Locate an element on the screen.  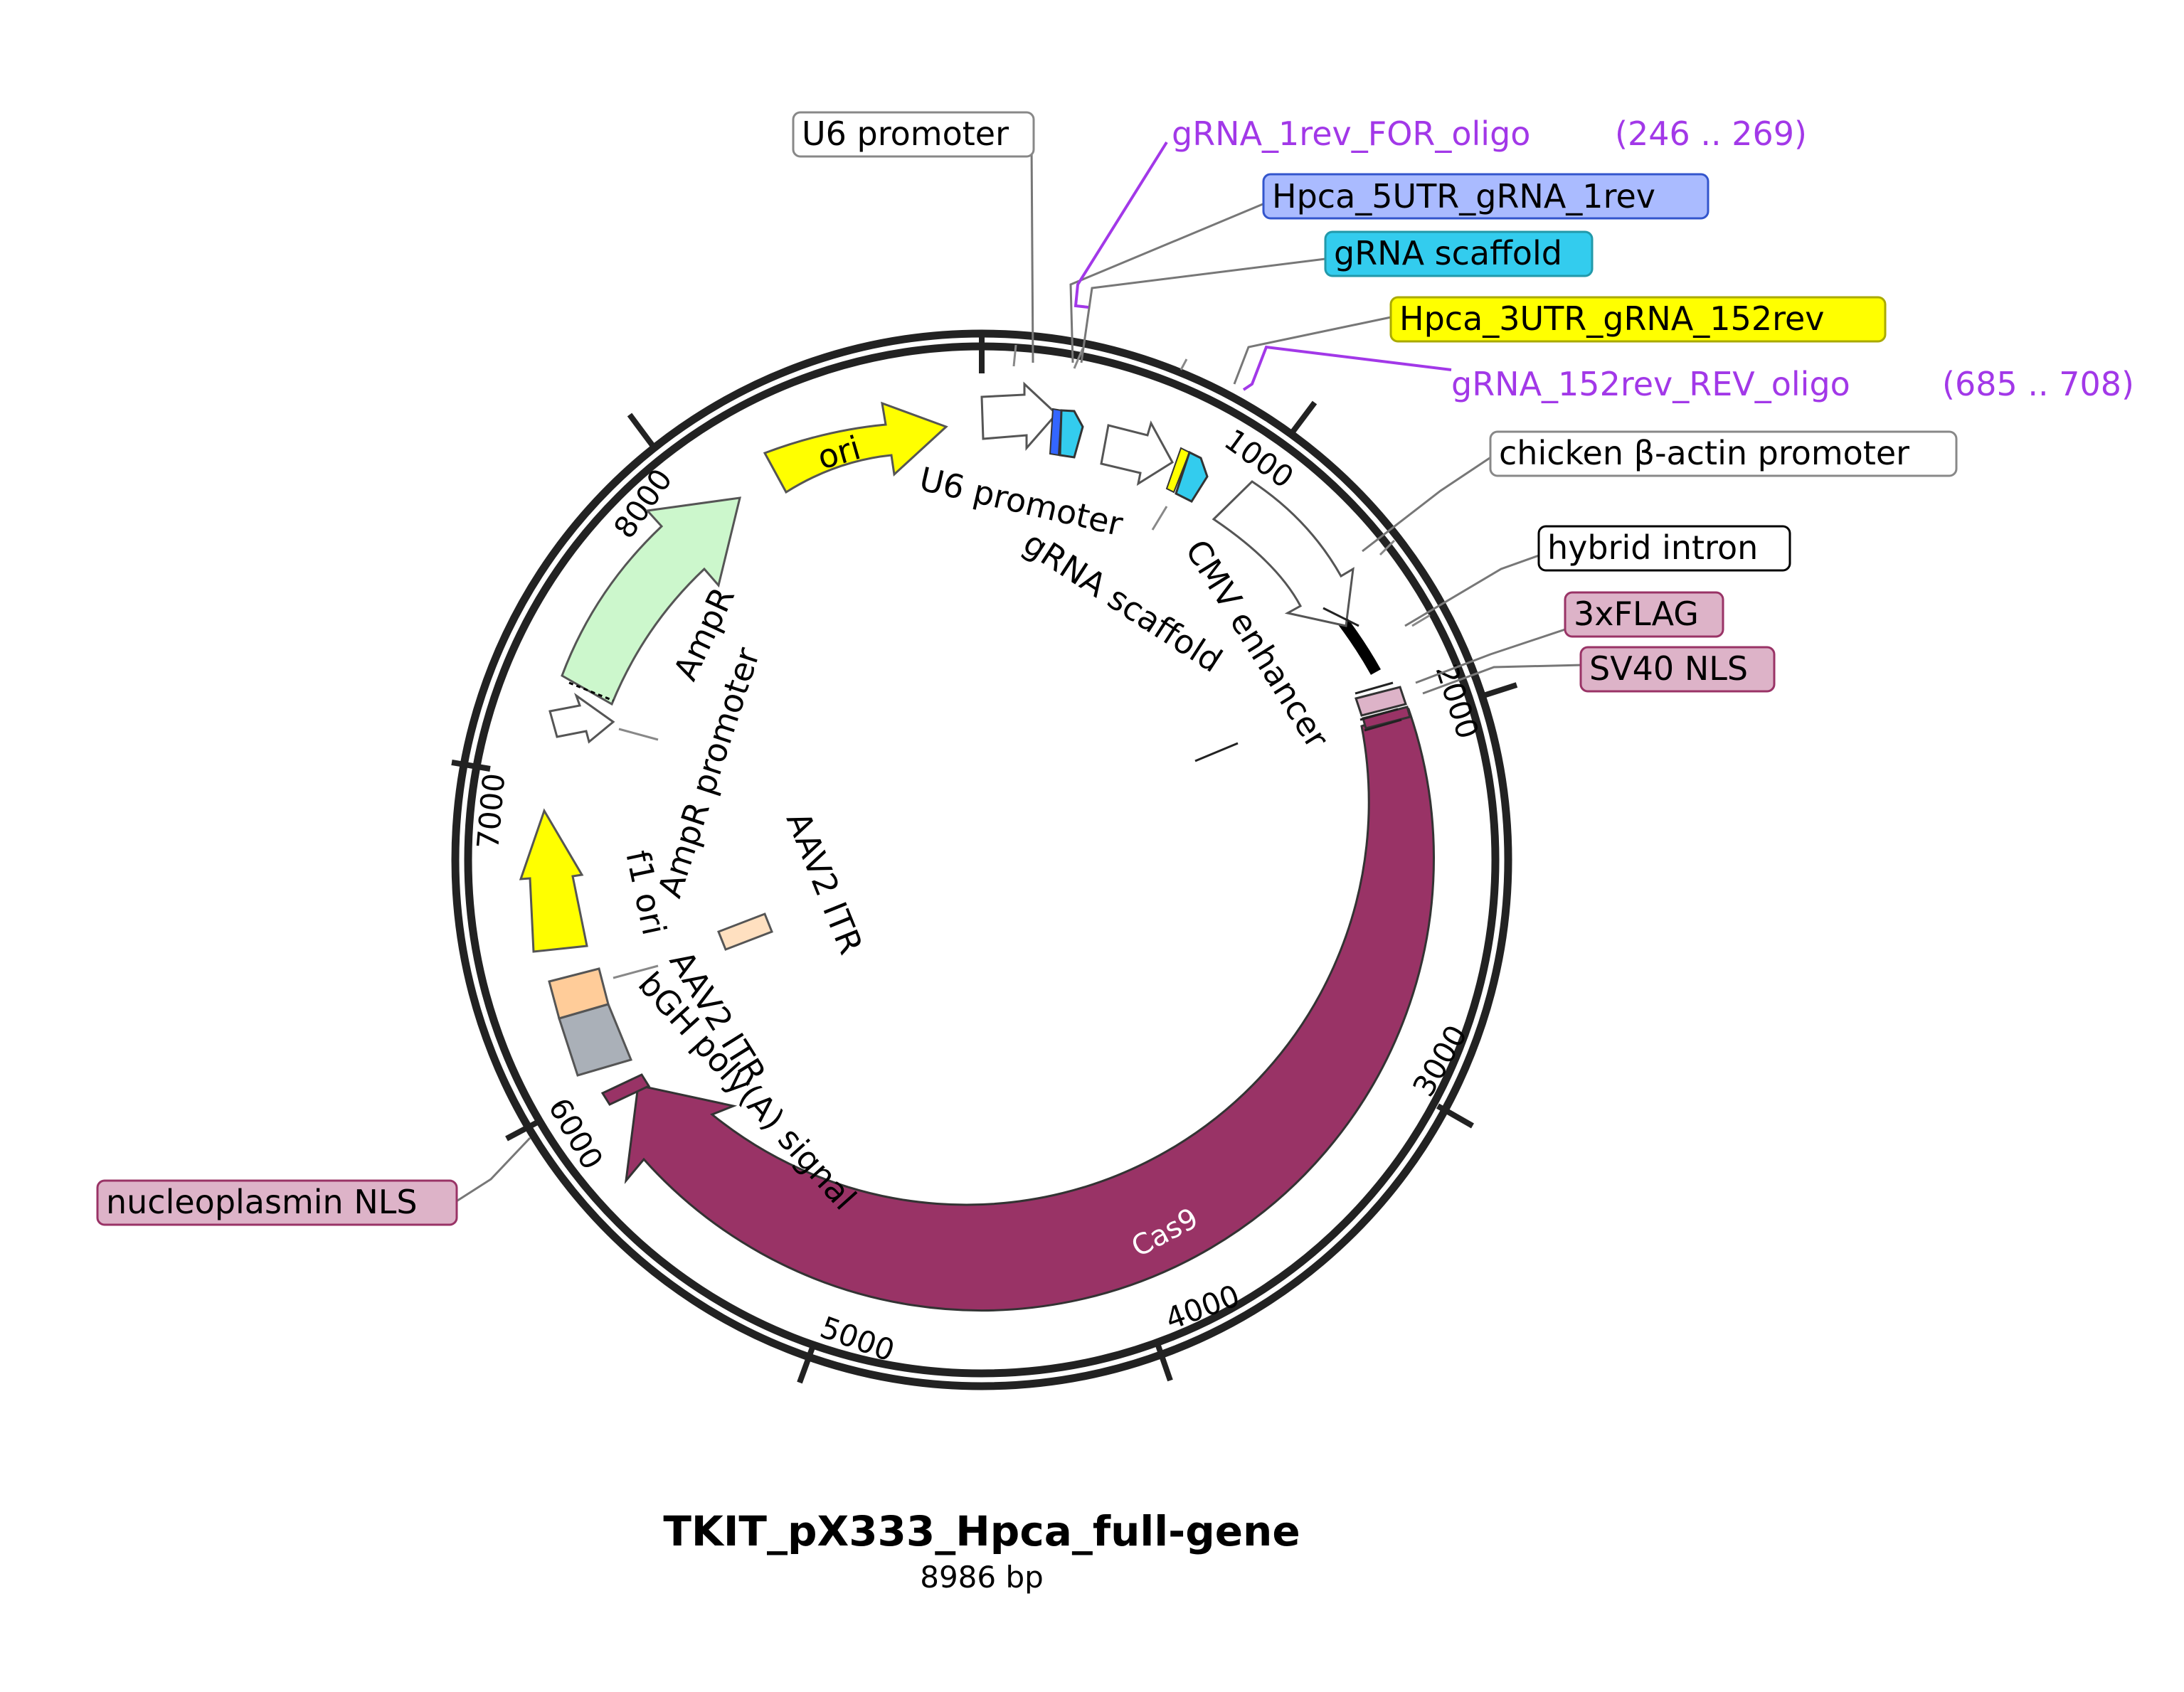
nls-flag-boxes is located at coordinates (1383, 706).